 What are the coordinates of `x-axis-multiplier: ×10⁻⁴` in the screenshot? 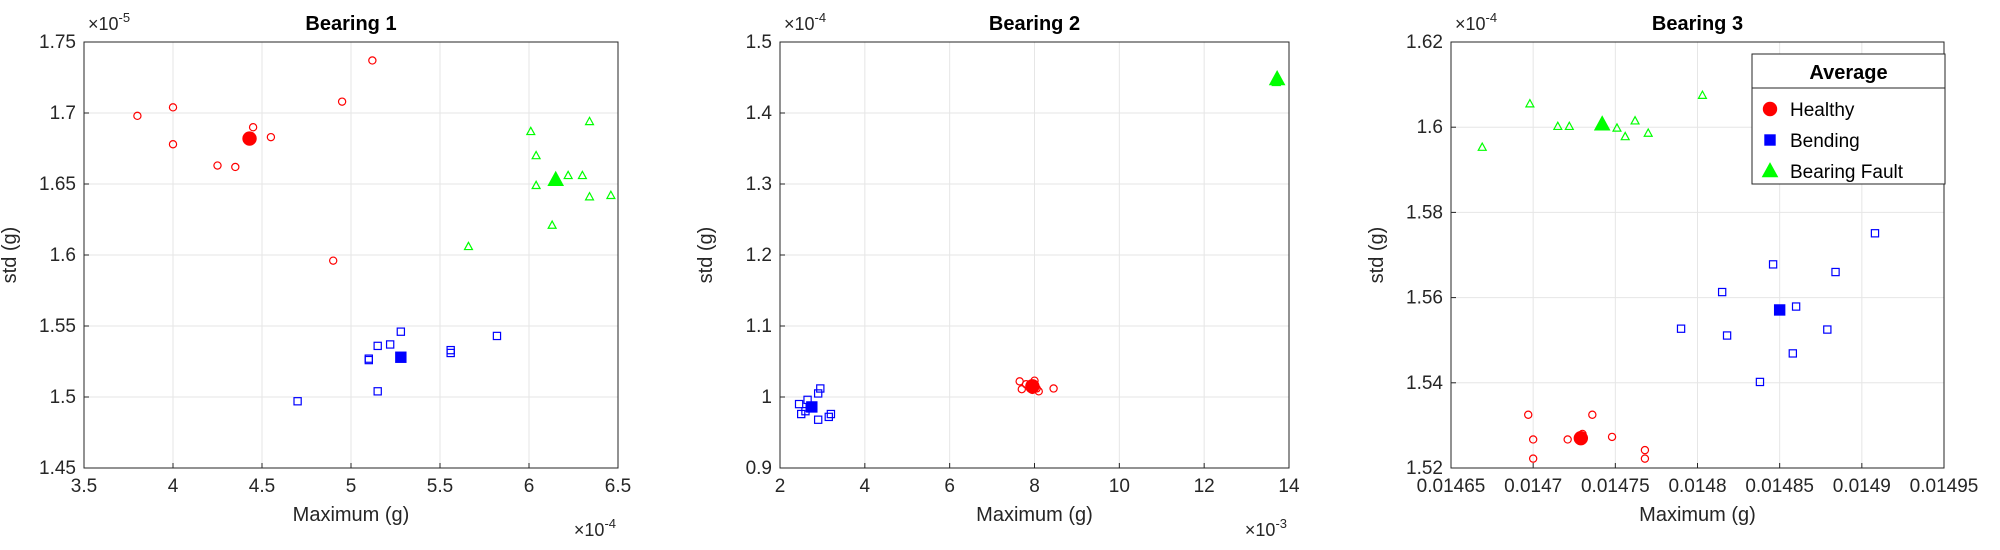 It's located at (595, 528).